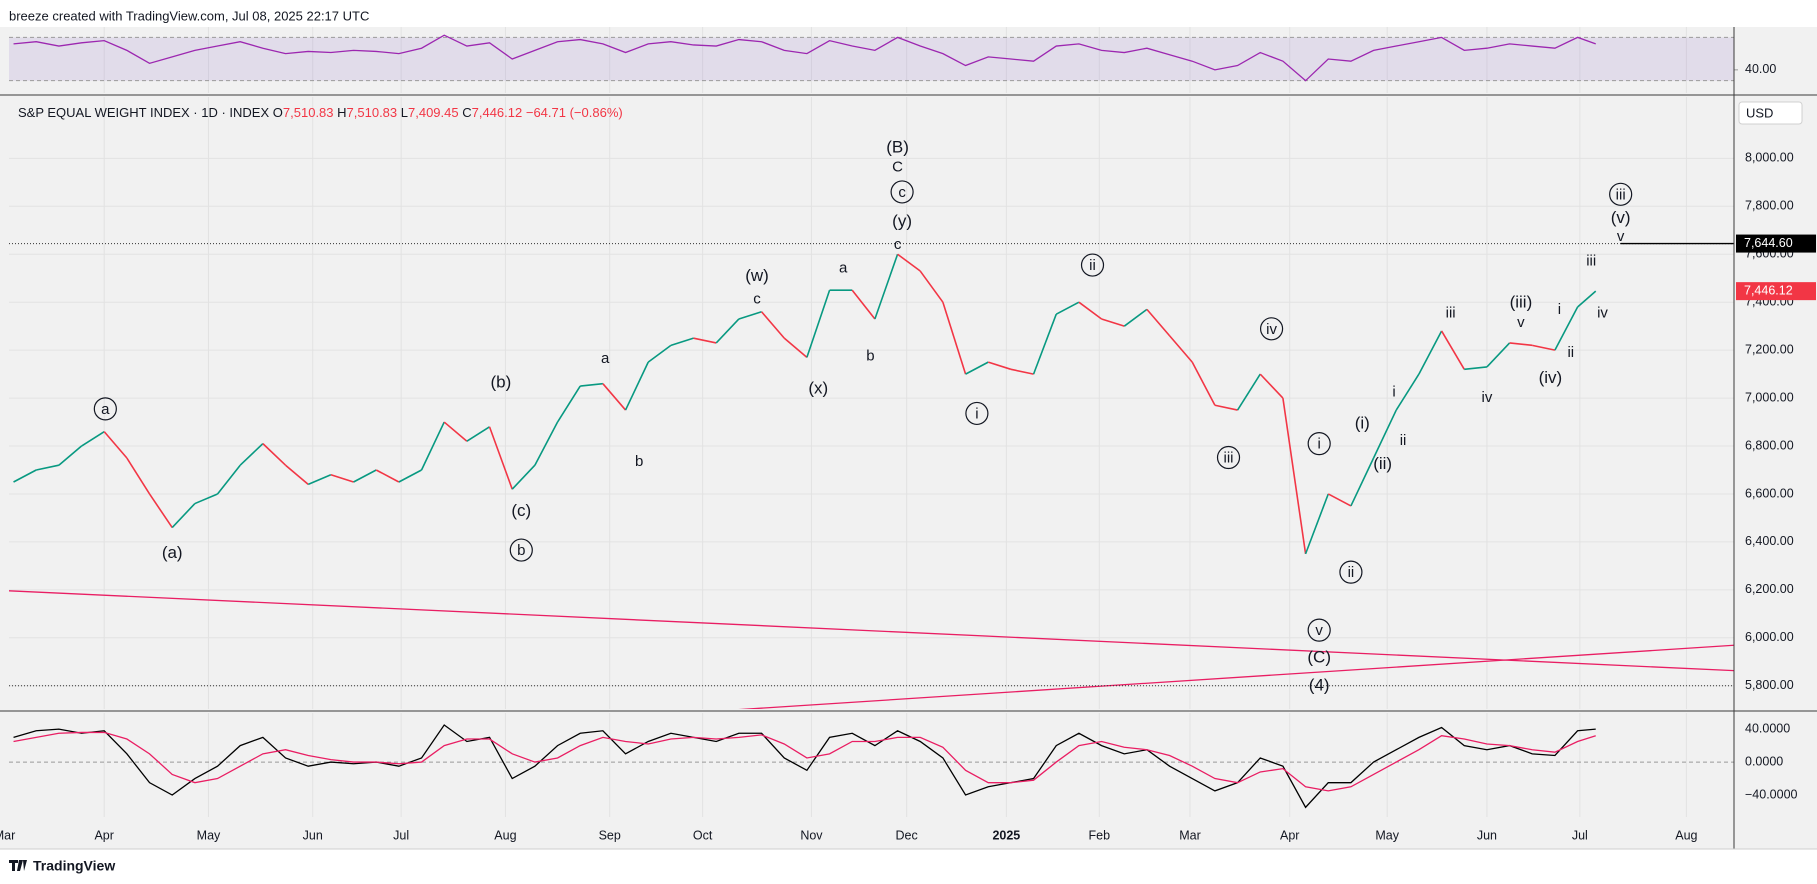 The width and height of the screenshot is (1817, 884). I want to click on wave-label: (B), so click(897, 146).